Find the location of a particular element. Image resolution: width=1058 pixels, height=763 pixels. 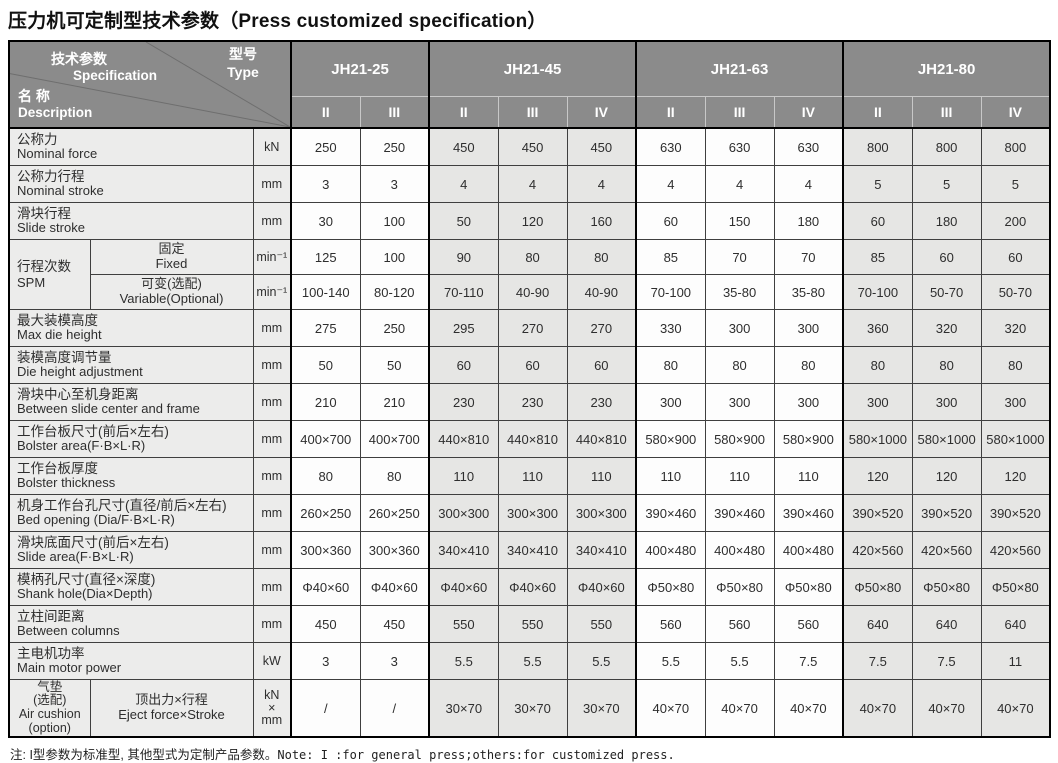

value-cell: 580×900 is located at coordinates (670, 439).